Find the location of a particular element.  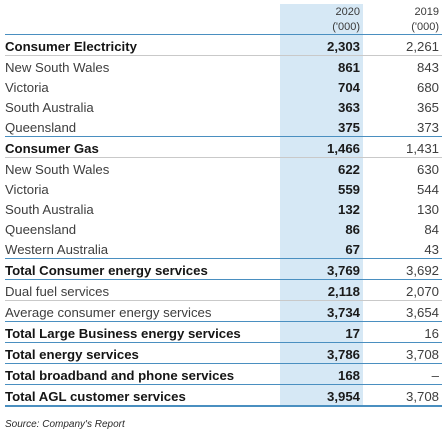

row-label: Western Australia is located at coordinates (142, 248).